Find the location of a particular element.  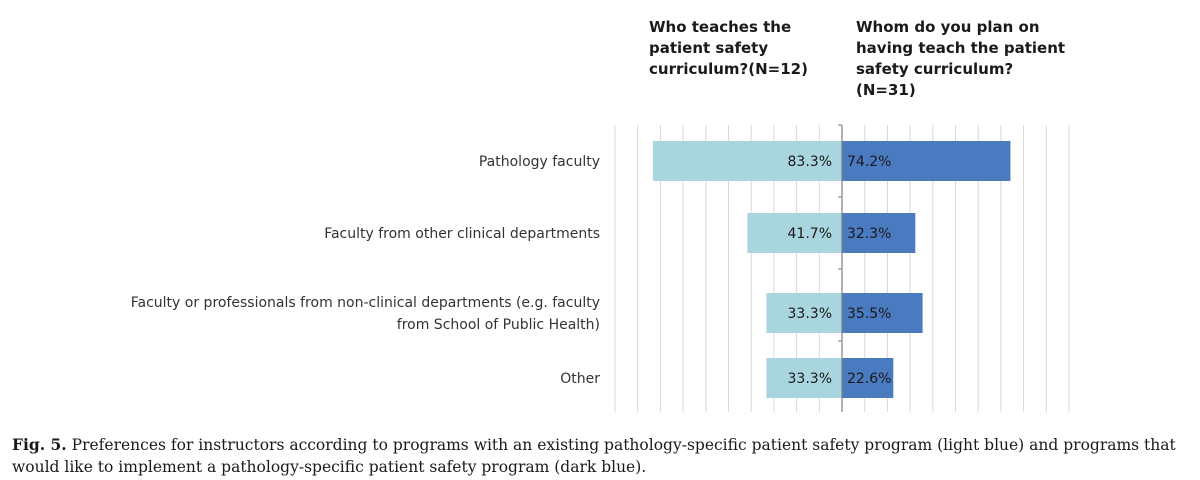

caption-label: Fig. 5. is located at coordinates (39, 444).